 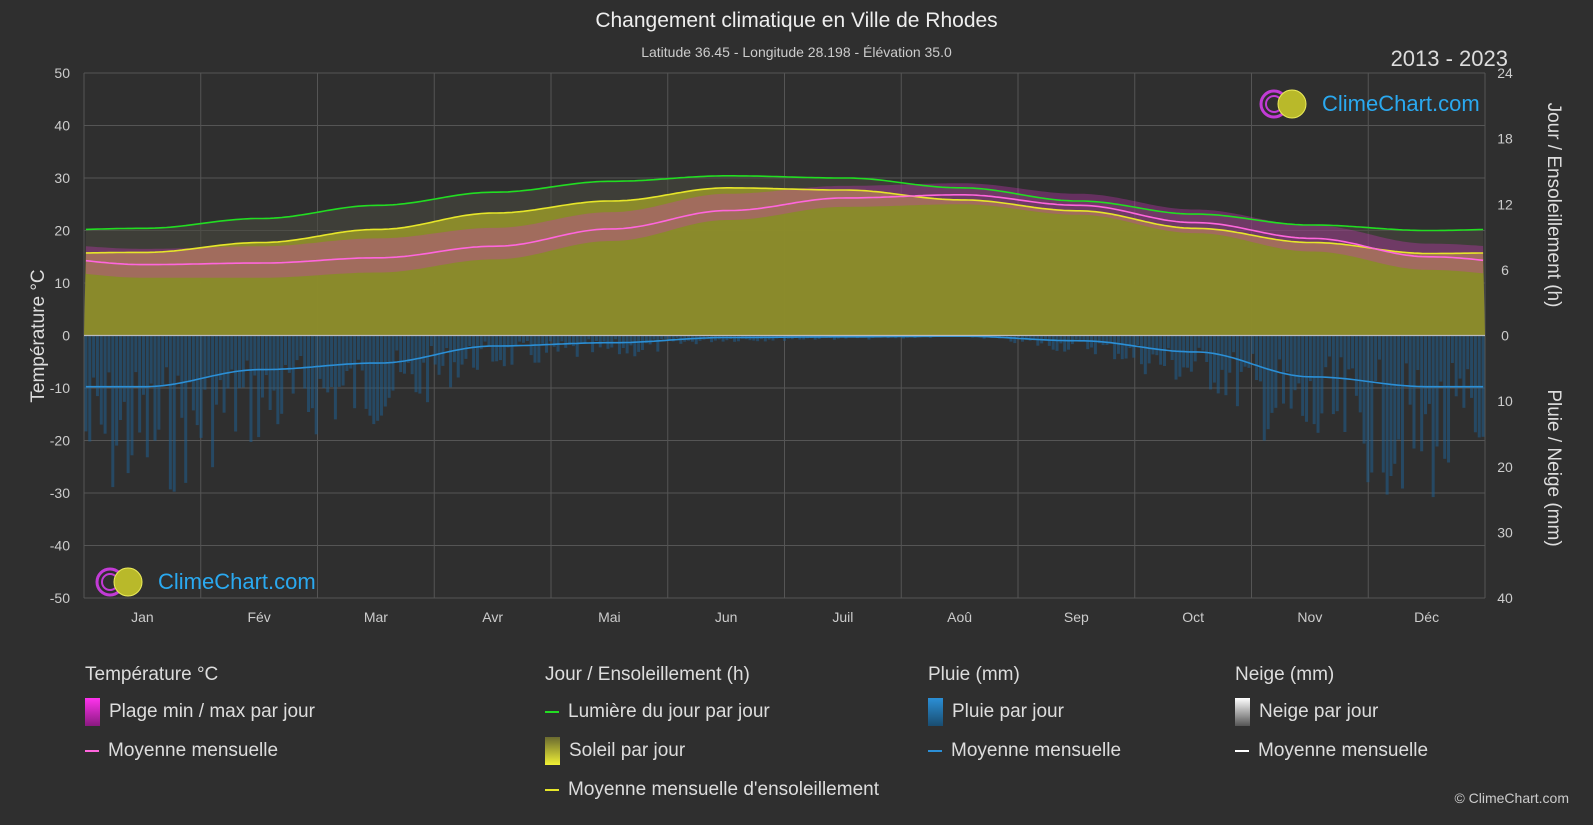 What do you see at coordinates (60, 388) in the screenshot?
I see `y-left-tick-label: -10` at bounding box center [60, 388].